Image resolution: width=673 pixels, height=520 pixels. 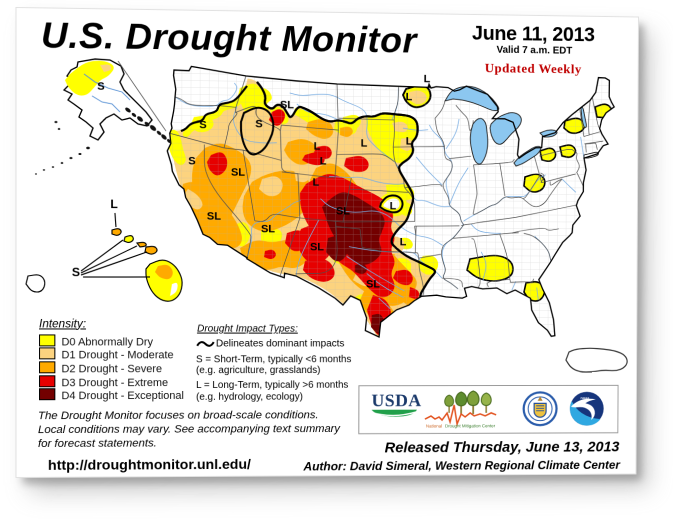 What do you see at coordinates (585, 398) in the screenshot?
I see `svg-text: noaa` at bounding box center [585, 398].